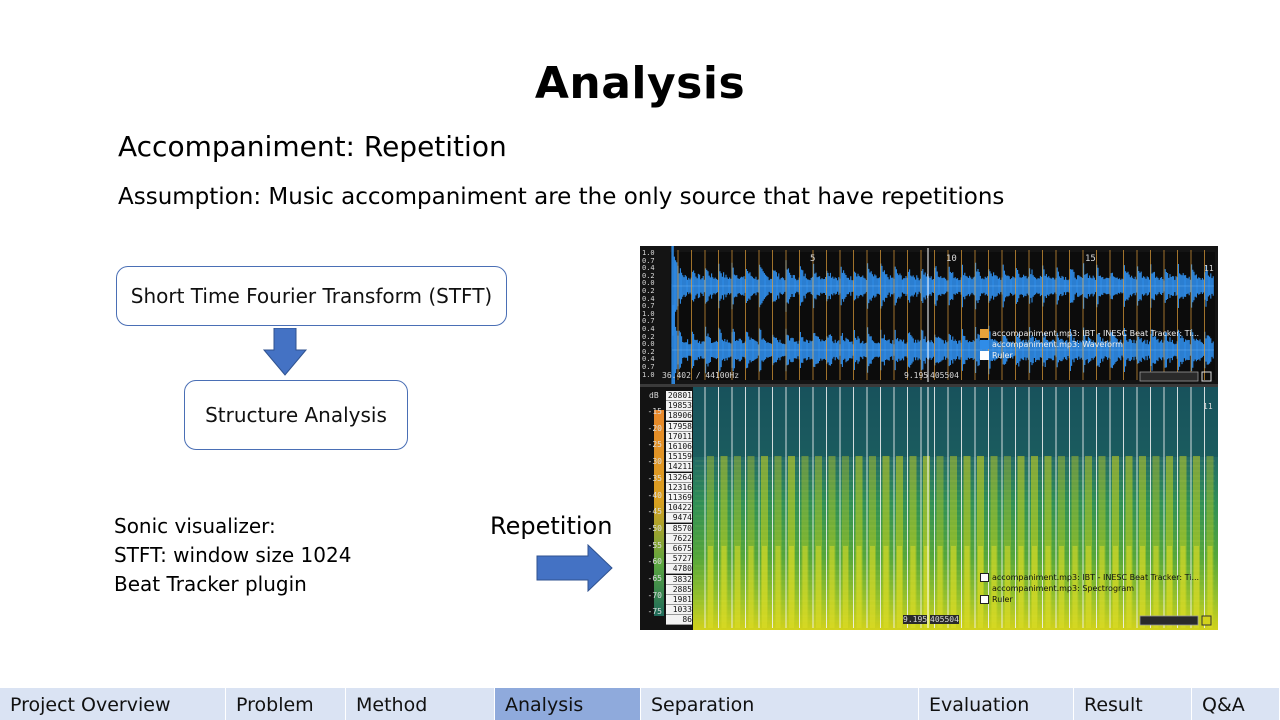 This screenshot has width=1280, height=720. Describe the element at coordinates (1169, 376) in the screenshot. I see `zoom-thumb` at that location.